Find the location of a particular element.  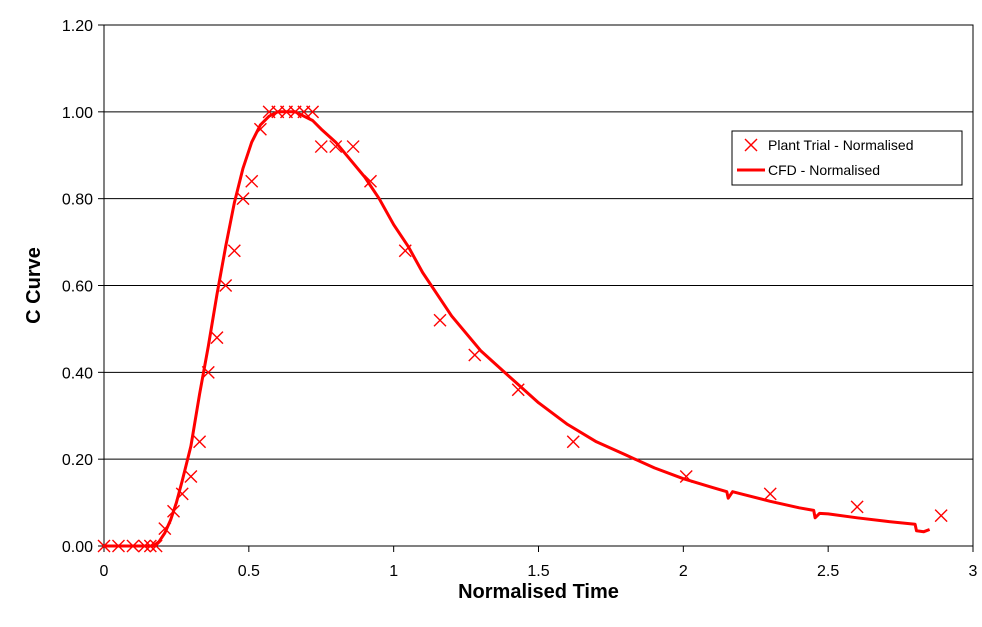

x-axis-title: Normalised Time is located at coordinates (538, 592).